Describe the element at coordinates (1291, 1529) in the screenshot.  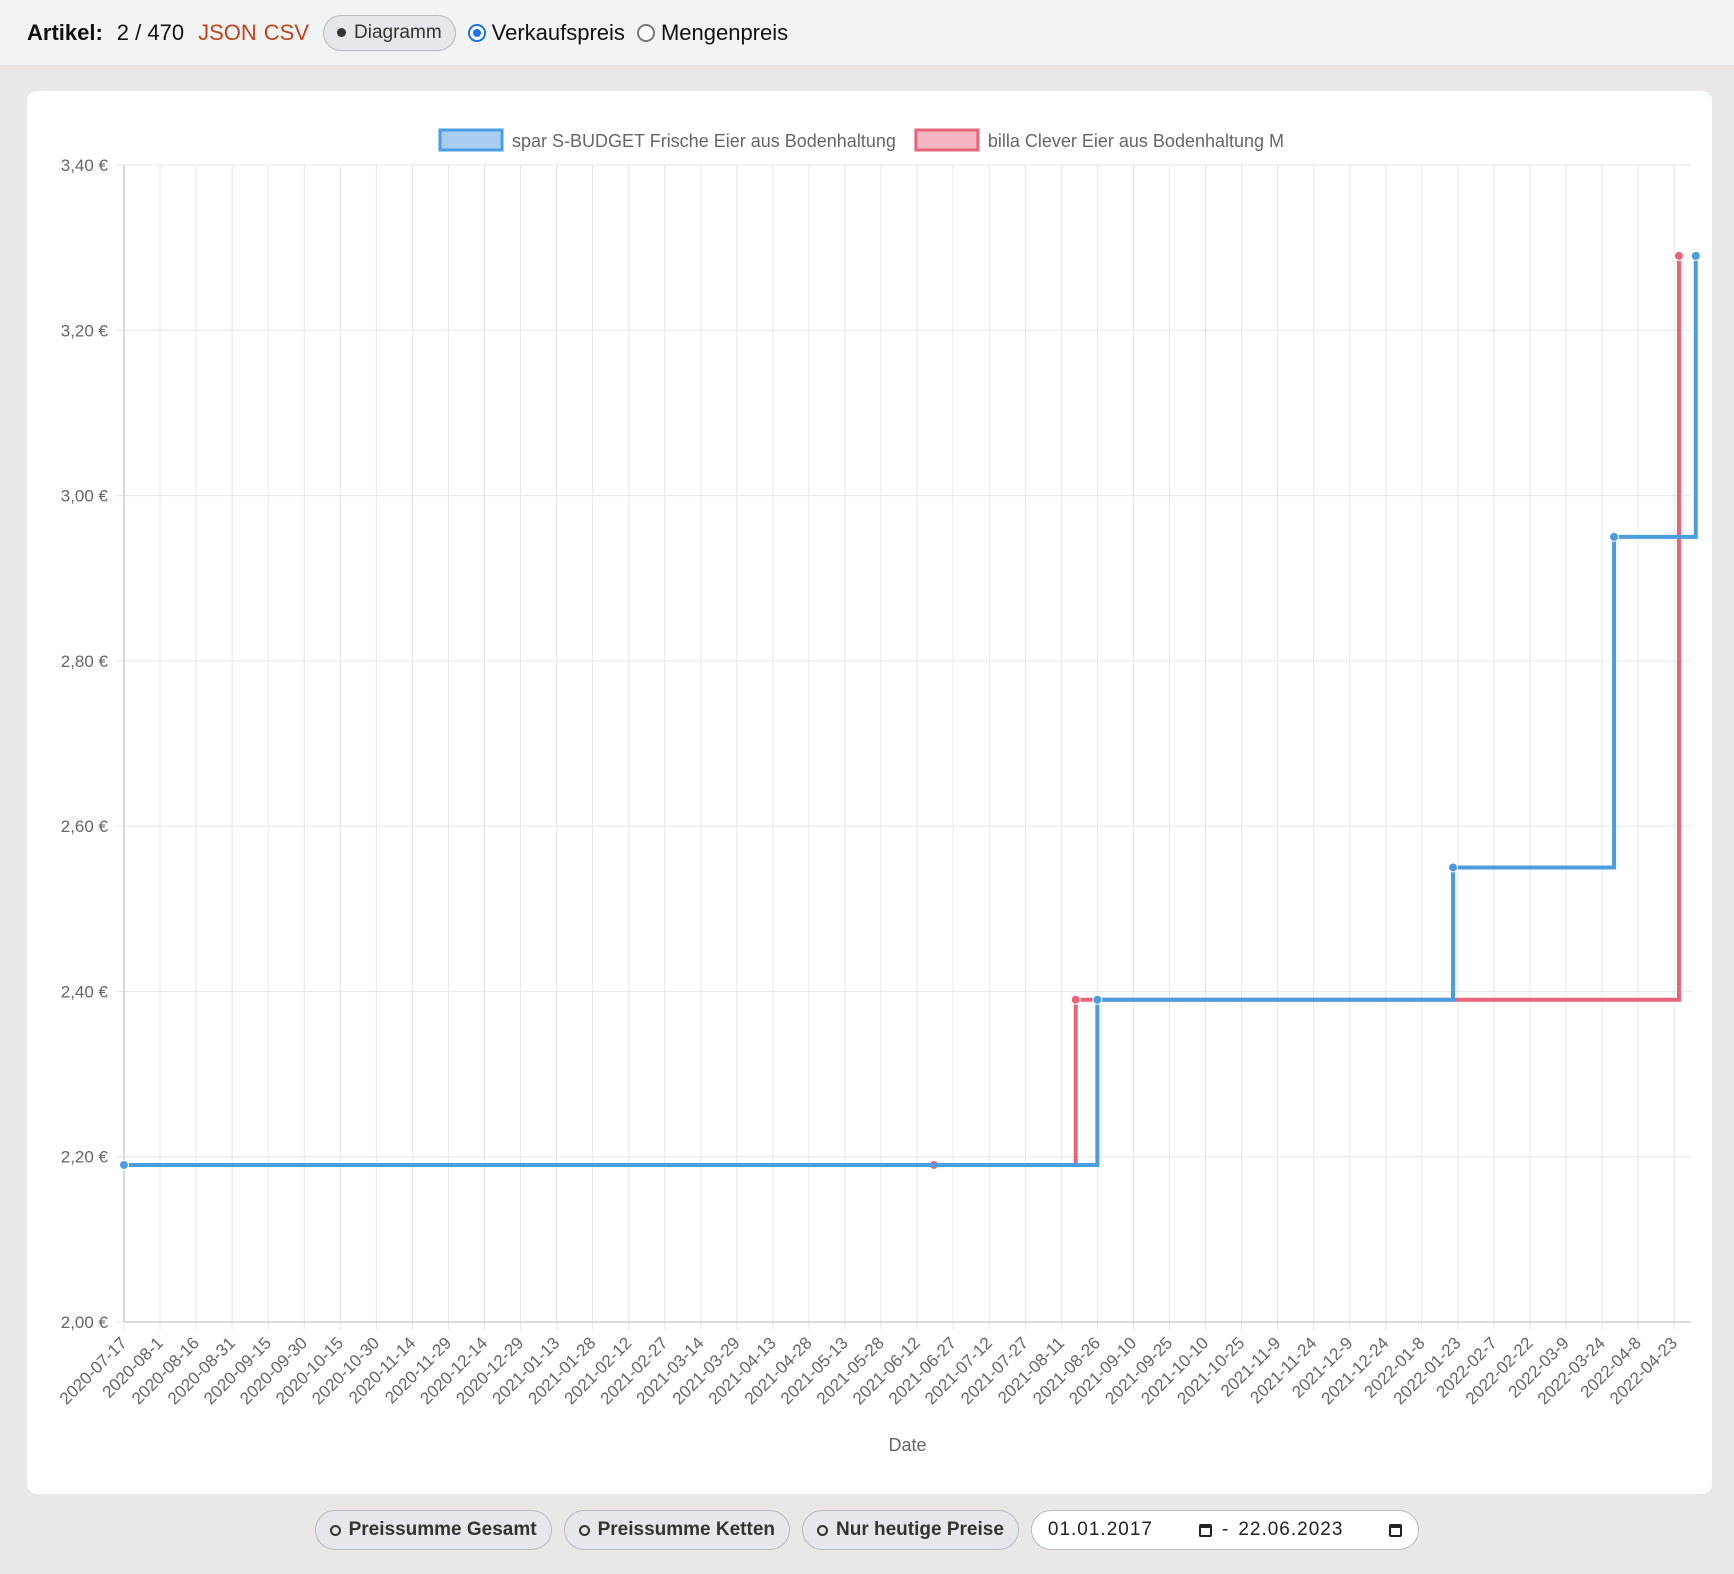
I see `date-to-input: 22.06.2023` at that location.